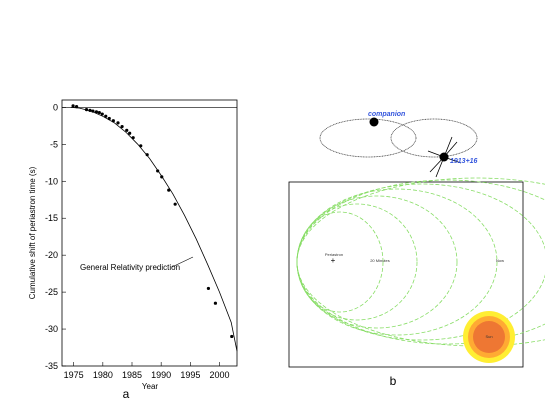  I want to click on x-tick-label: 1980, so click(103, 375).